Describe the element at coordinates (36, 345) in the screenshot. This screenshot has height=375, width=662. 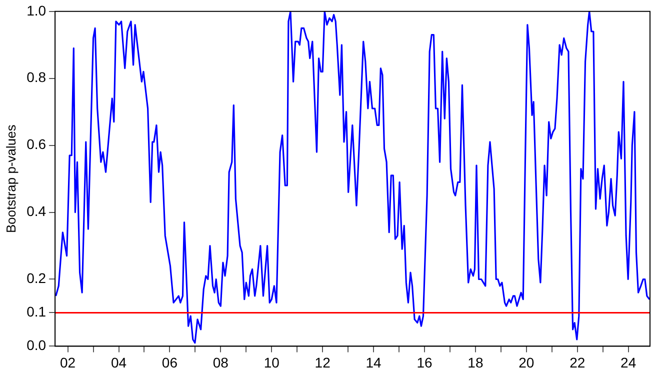
I see `y-tick-label: 0.0` at that location.